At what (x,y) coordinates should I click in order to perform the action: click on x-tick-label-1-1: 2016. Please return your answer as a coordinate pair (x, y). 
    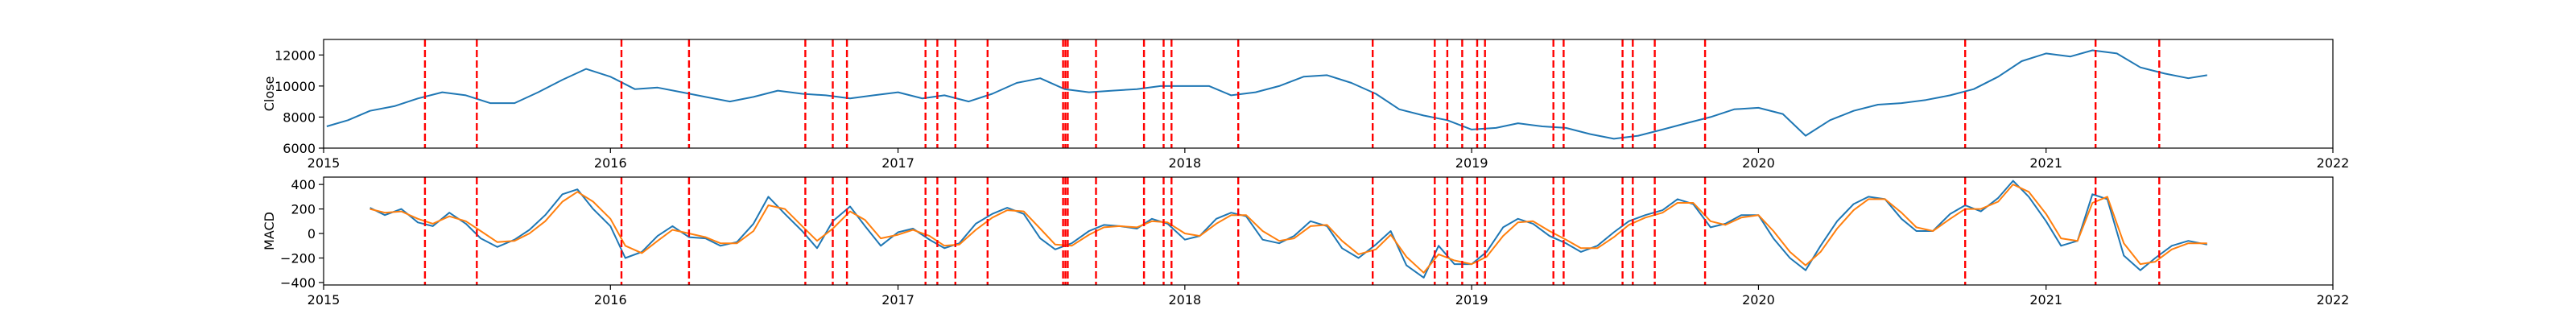
    Looking at the image, I should click on (610, 300).